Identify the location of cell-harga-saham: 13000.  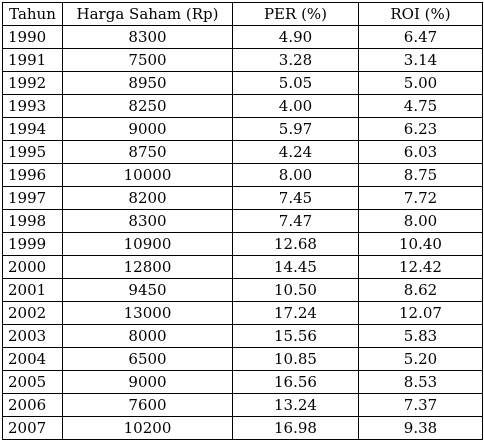
(147, 313).